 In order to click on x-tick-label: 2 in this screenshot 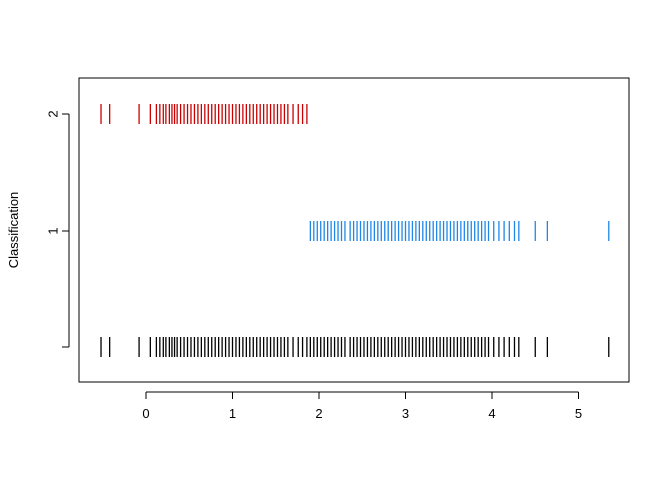, I will do `click(318, 413)`.